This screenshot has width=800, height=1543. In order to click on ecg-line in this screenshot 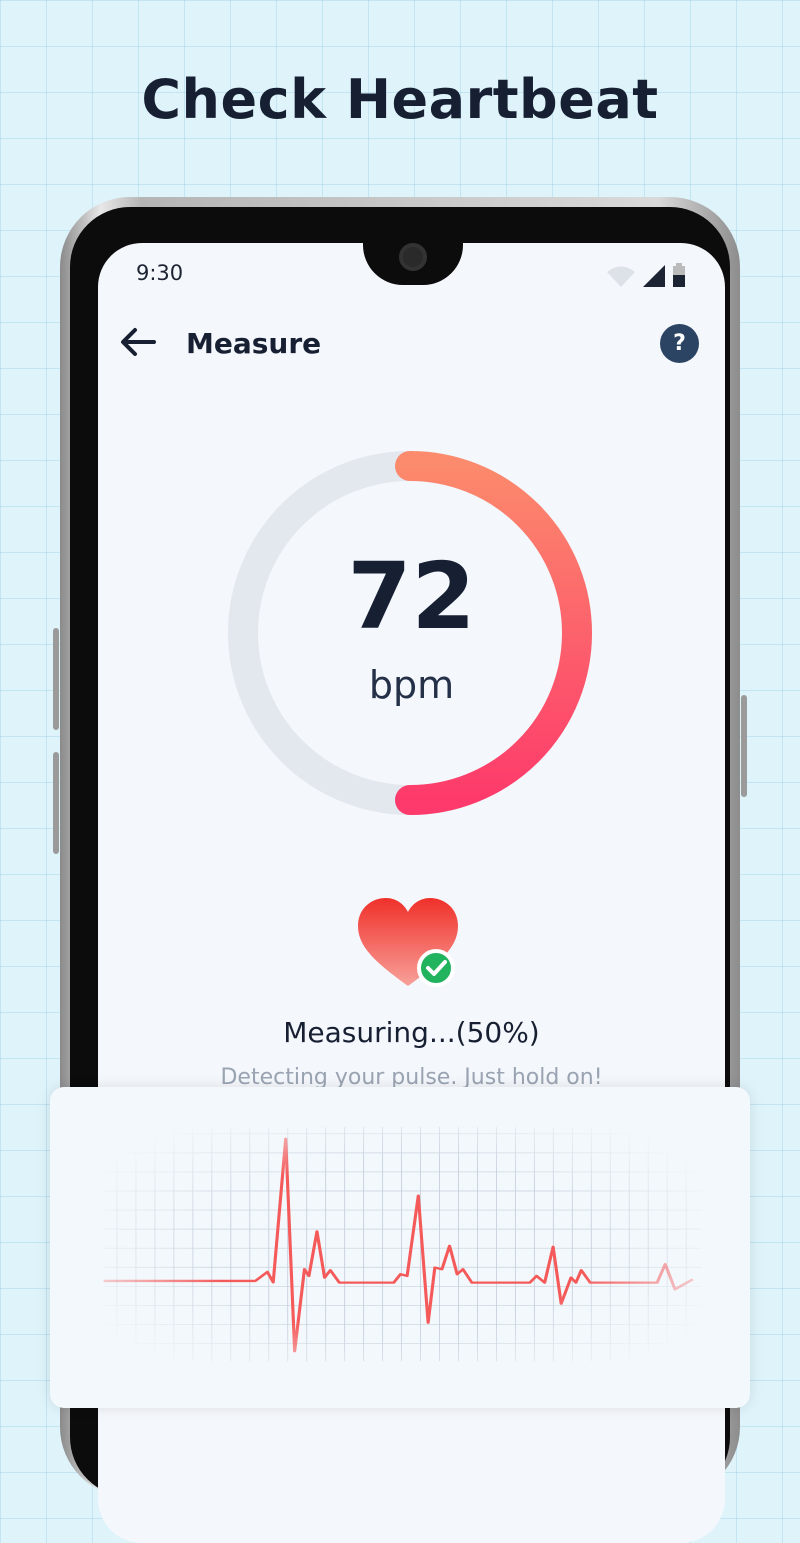, I will do `click(398, 1245)`.